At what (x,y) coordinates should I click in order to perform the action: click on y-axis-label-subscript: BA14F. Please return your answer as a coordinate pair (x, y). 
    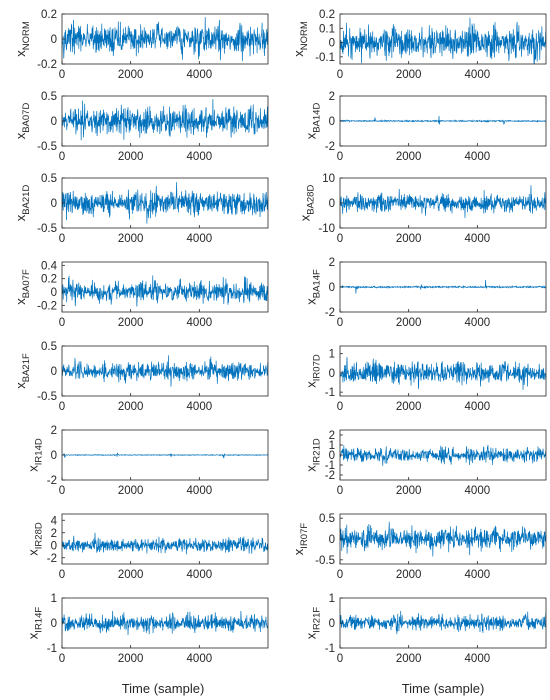
    Looking at the image, I should click on (317, 283).